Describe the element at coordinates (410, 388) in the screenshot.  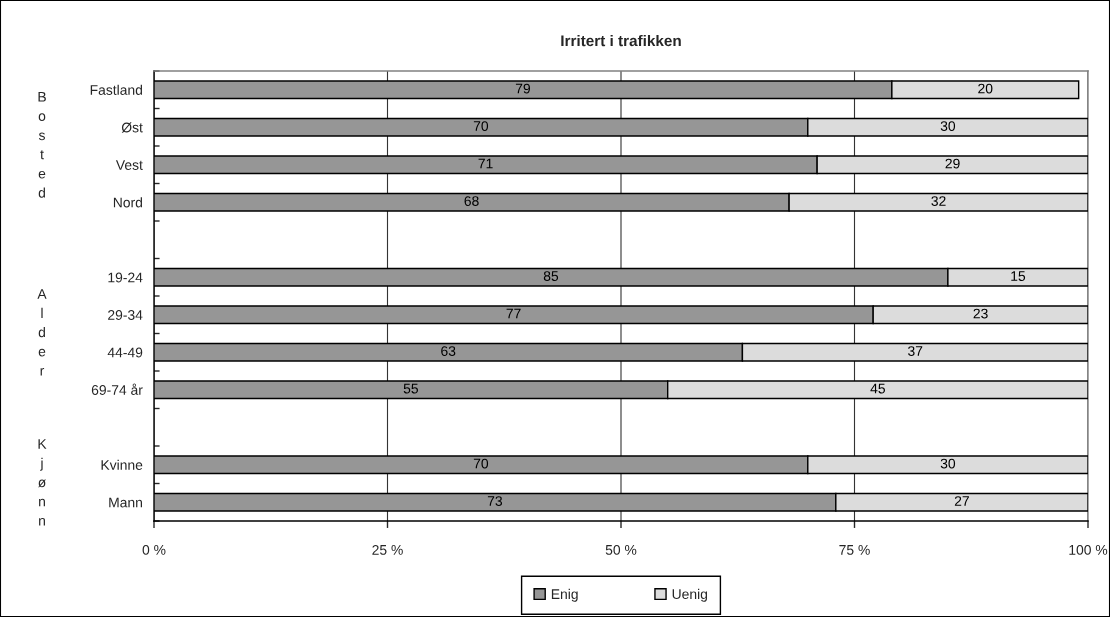
I see `data-label: 55` at that location.